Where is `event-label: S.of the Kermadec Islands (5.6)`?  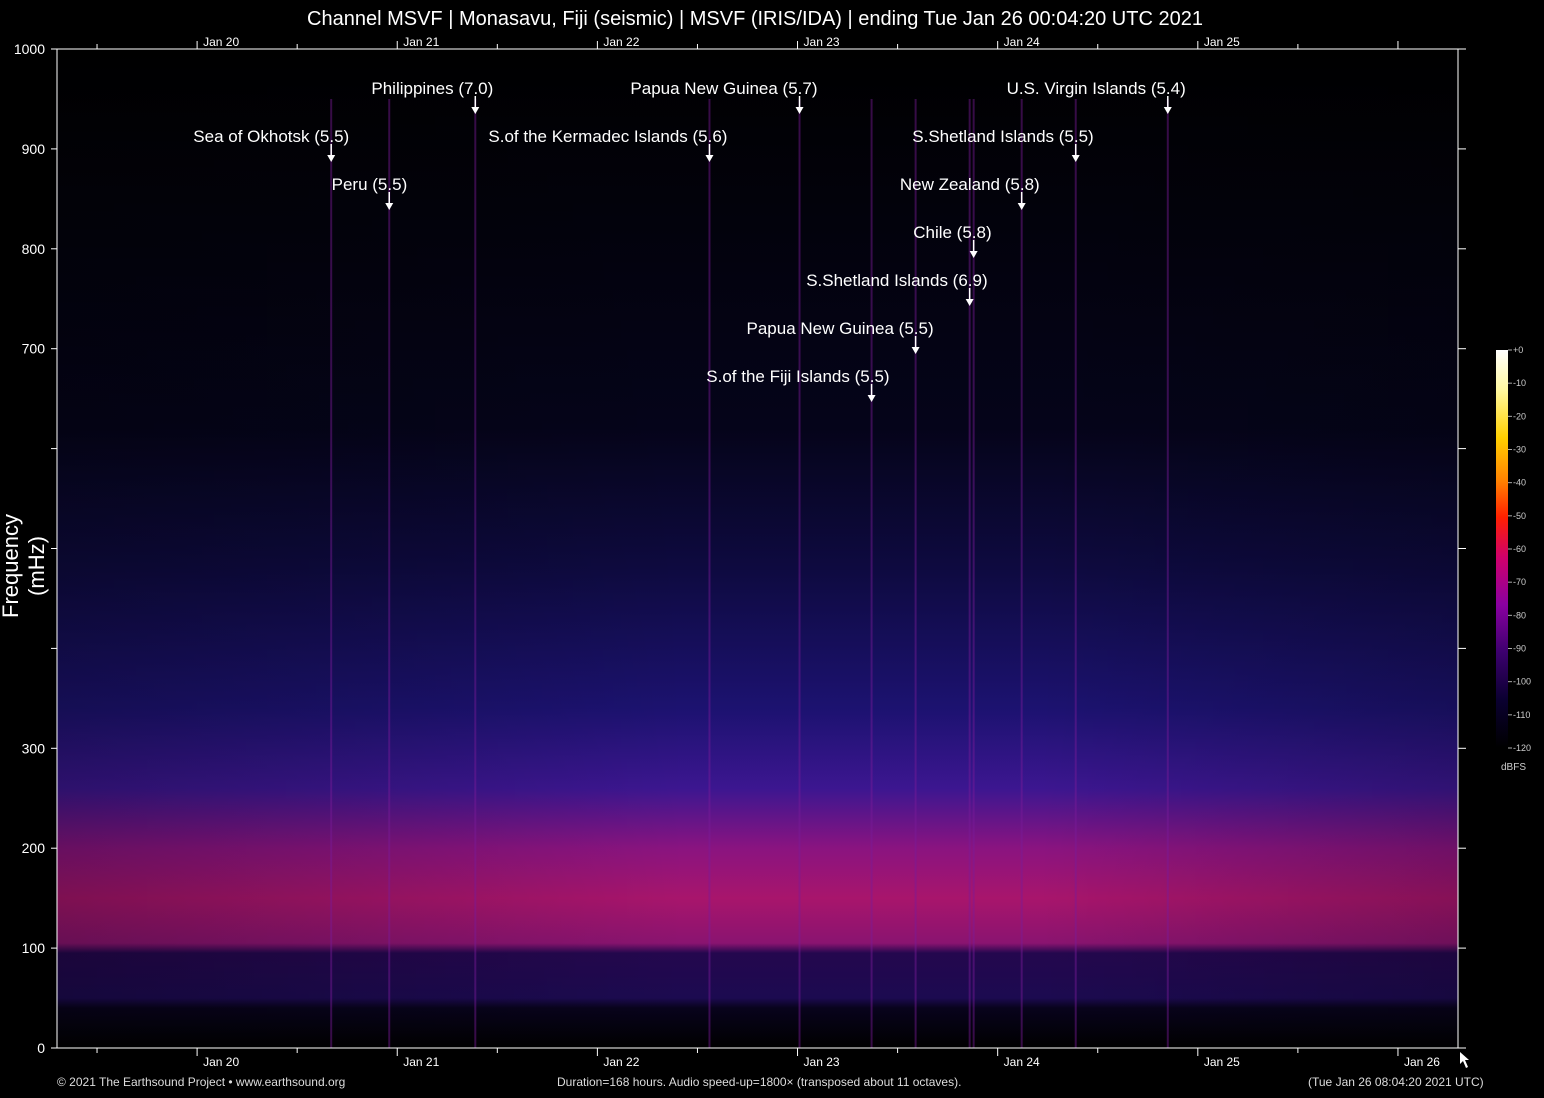
event-label: S.of the Kermadec Islands (5.6) is located at coordinates (607, 136).